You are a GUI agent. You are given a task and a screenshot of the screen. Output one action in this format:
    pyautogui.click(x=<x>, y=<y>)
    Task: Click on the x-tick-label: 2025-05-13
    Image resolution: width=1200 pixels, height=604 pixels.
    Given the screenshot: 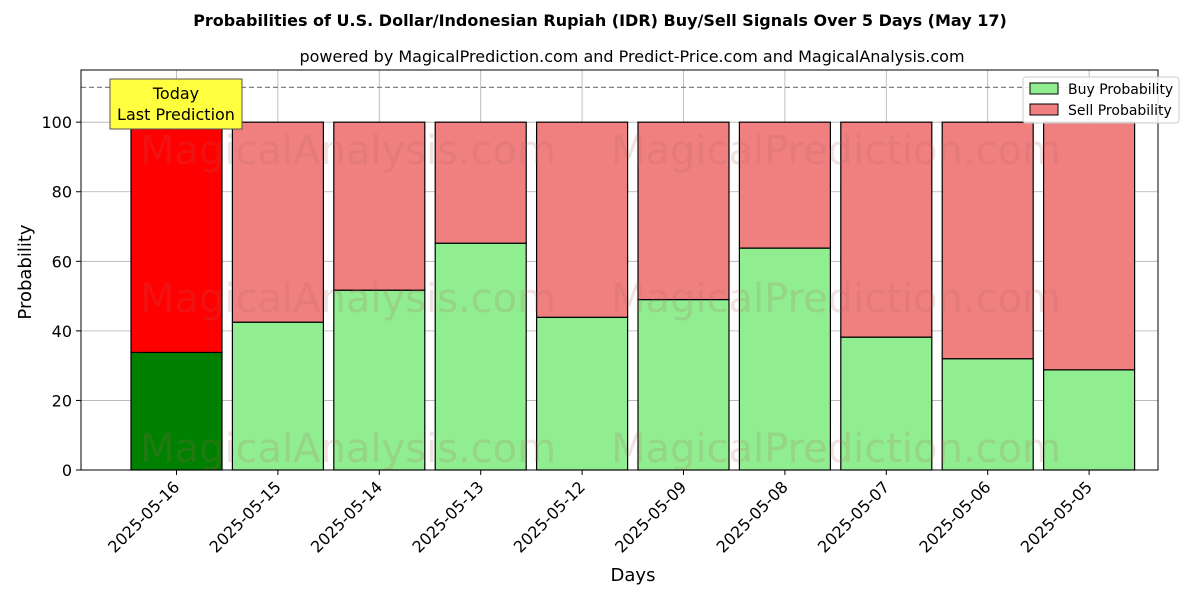 What is the action you would take?
    pyautogui.click(x=447, y=516)
    